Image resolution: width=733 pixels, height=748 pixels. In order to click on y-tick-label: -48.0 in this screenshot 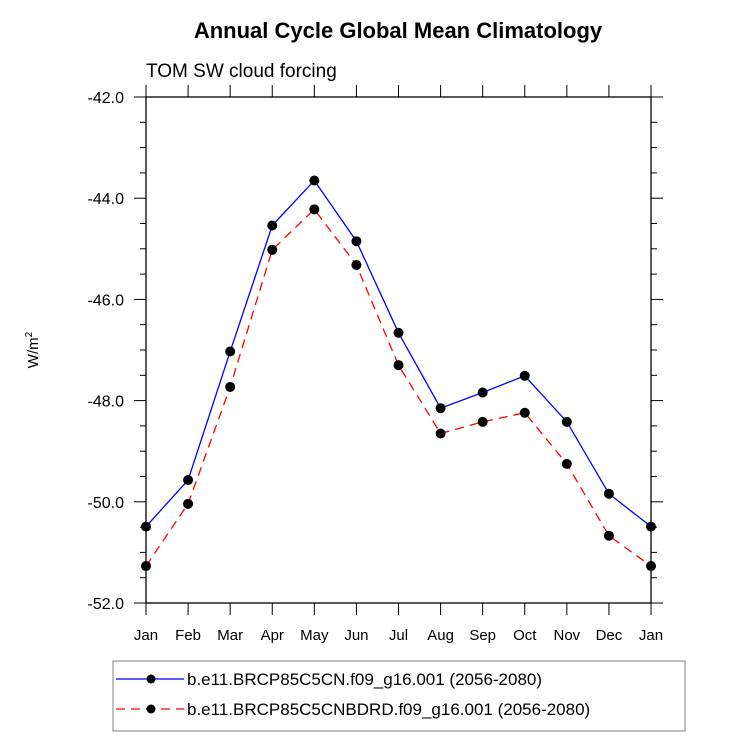, I will do `click(106, 402)`.